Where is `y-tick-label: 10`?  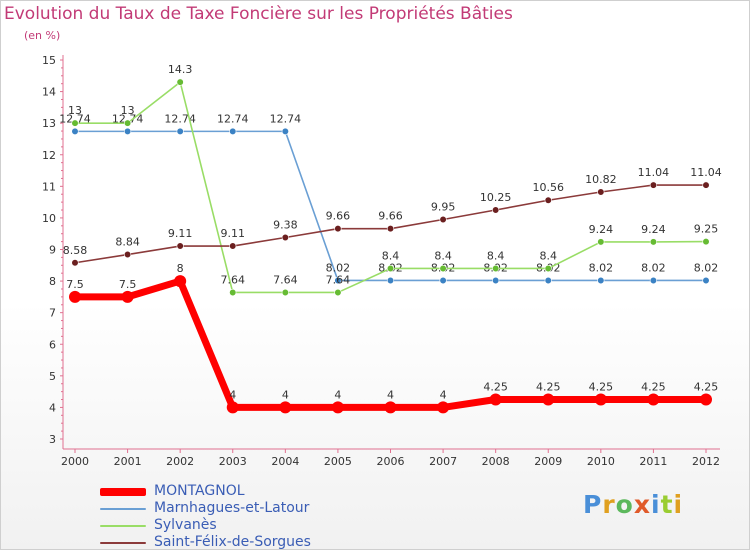 y-tick-label: 10 is located at coordinates (49, 218).